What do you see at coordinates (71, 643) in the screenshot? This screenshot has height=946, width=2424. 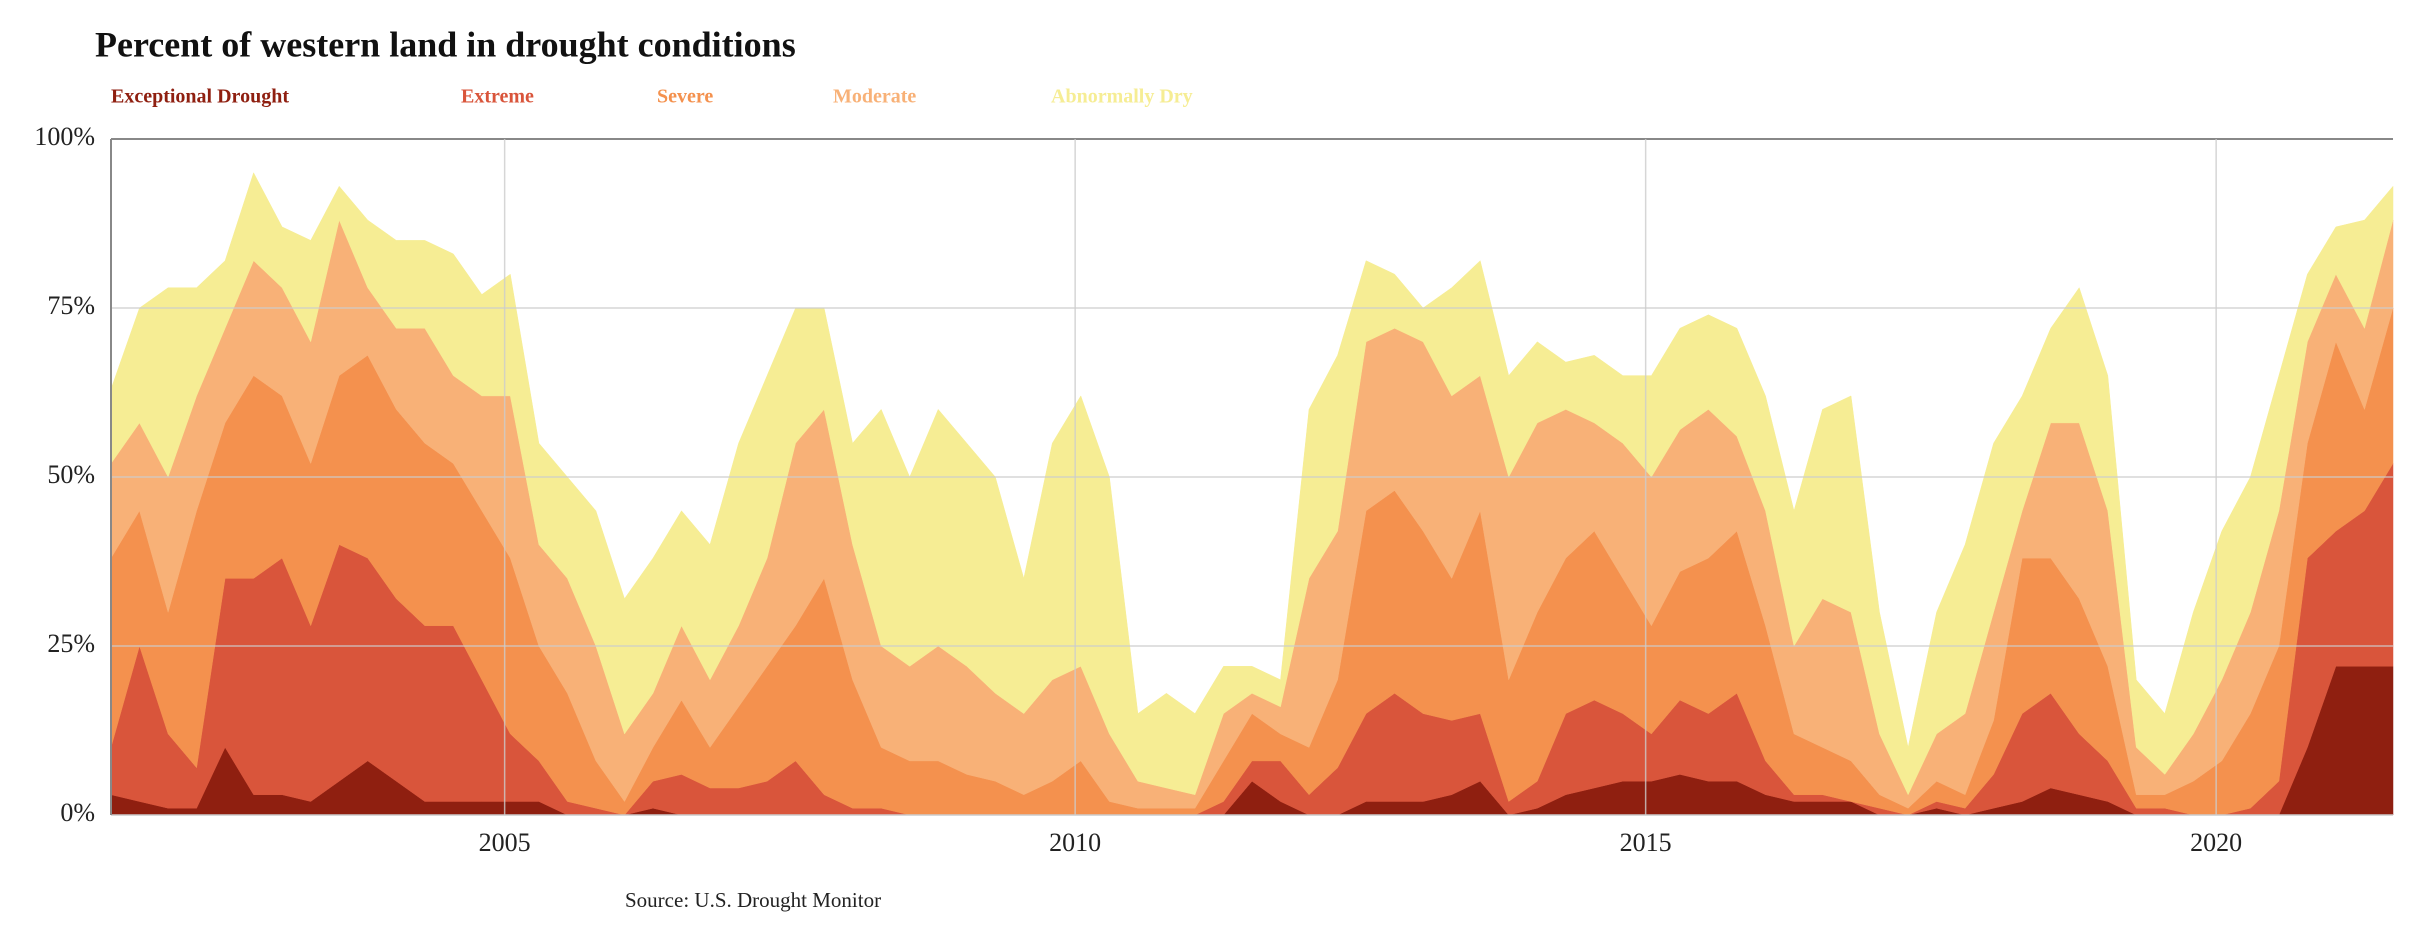 I see `y-tick-label: 25%` at bounding box center [71, 643].